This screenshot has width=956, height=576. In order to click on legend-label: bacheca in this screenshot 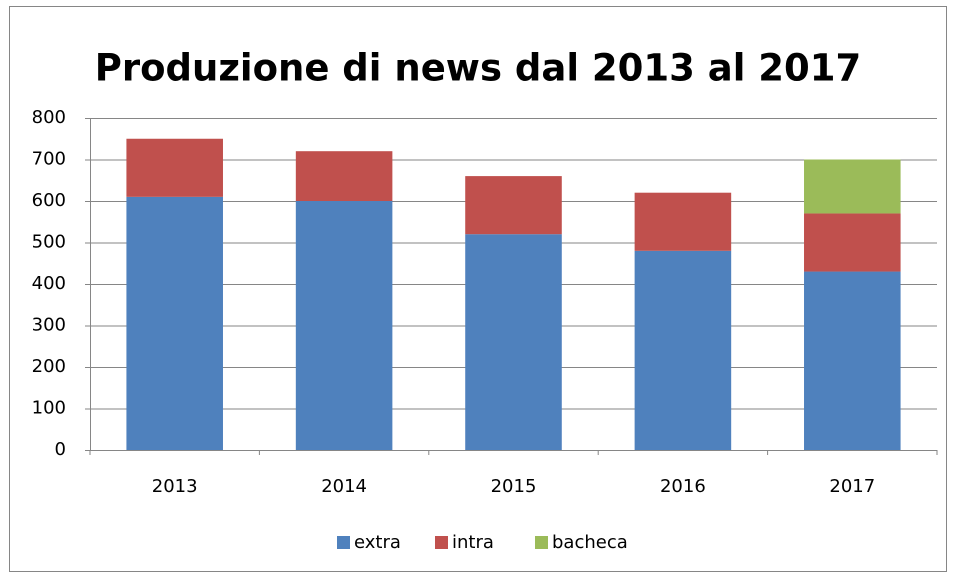, I will do `click(590, 542)`.